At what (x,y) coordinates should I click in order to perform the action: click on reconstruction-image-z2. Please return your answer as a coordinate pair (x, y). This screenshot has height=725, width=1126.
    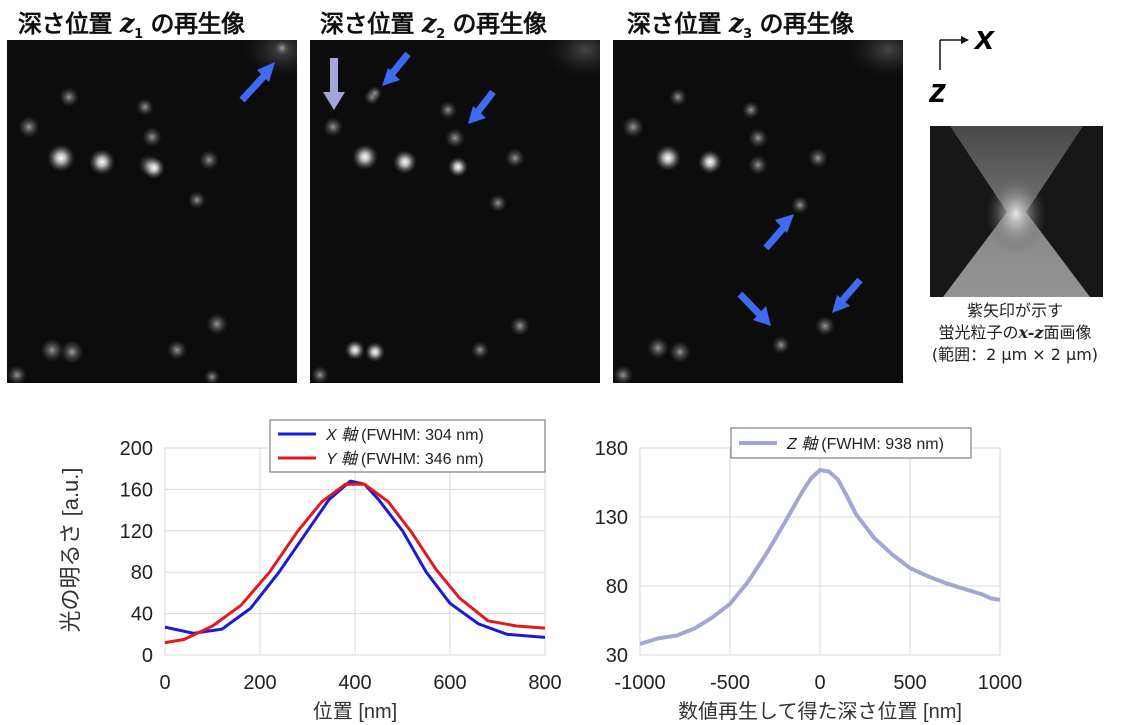
    Looking at the image, I should click on (455, 211).